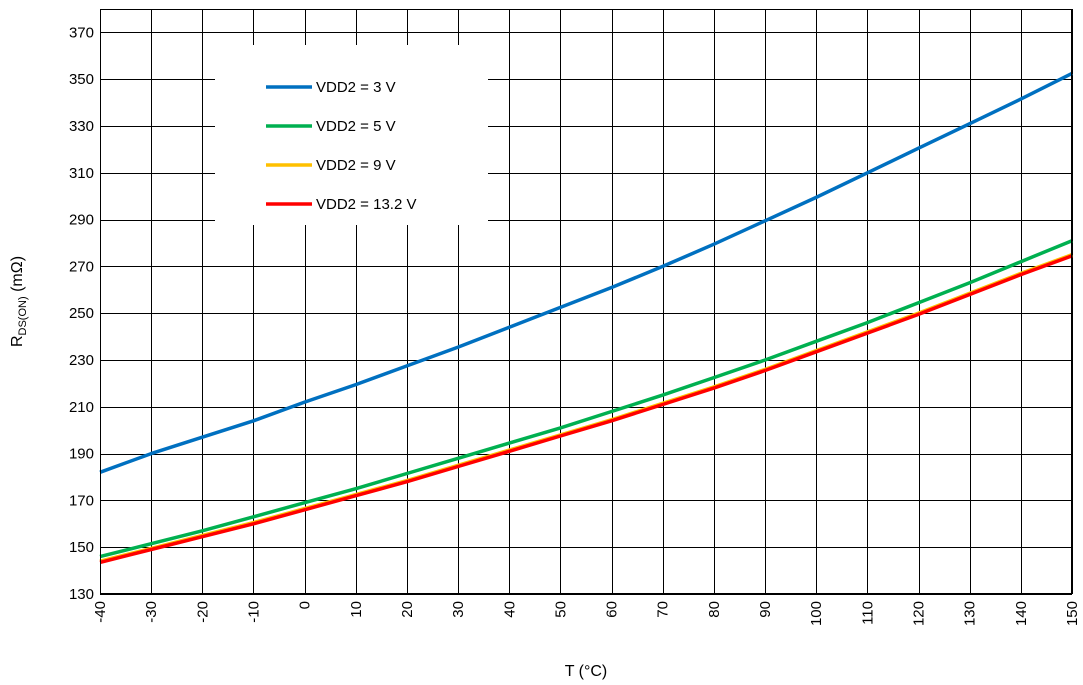  What do you see at coordinates (1072, 613) in the screenshot?
I see `x-tick-label: 150` at bounding box center [1072, 613].